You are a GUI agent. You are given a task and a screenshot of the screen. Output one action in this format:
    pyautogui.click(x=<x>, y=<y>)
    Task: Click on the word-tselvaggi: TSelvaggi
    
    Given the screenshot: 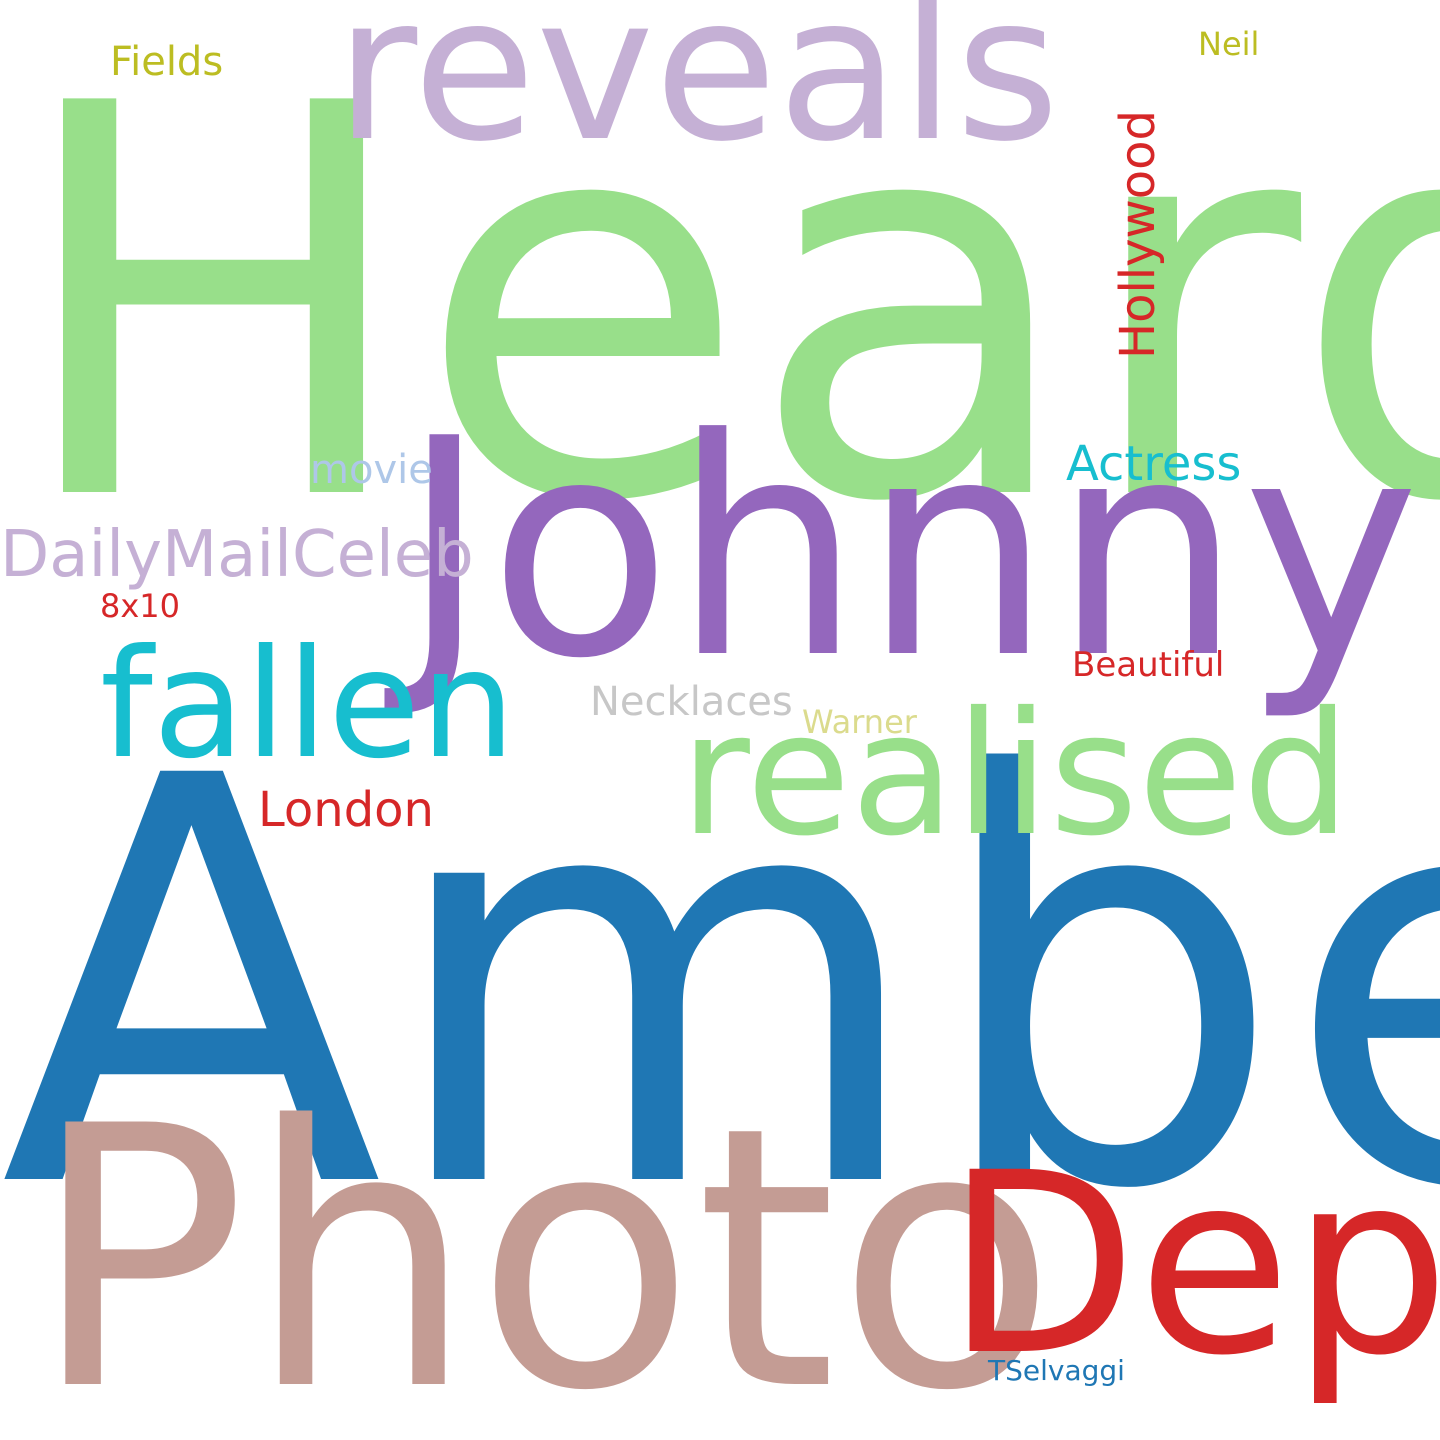 What is the action you would take?
    pyautogui.click(x=1056, y=1370)
    